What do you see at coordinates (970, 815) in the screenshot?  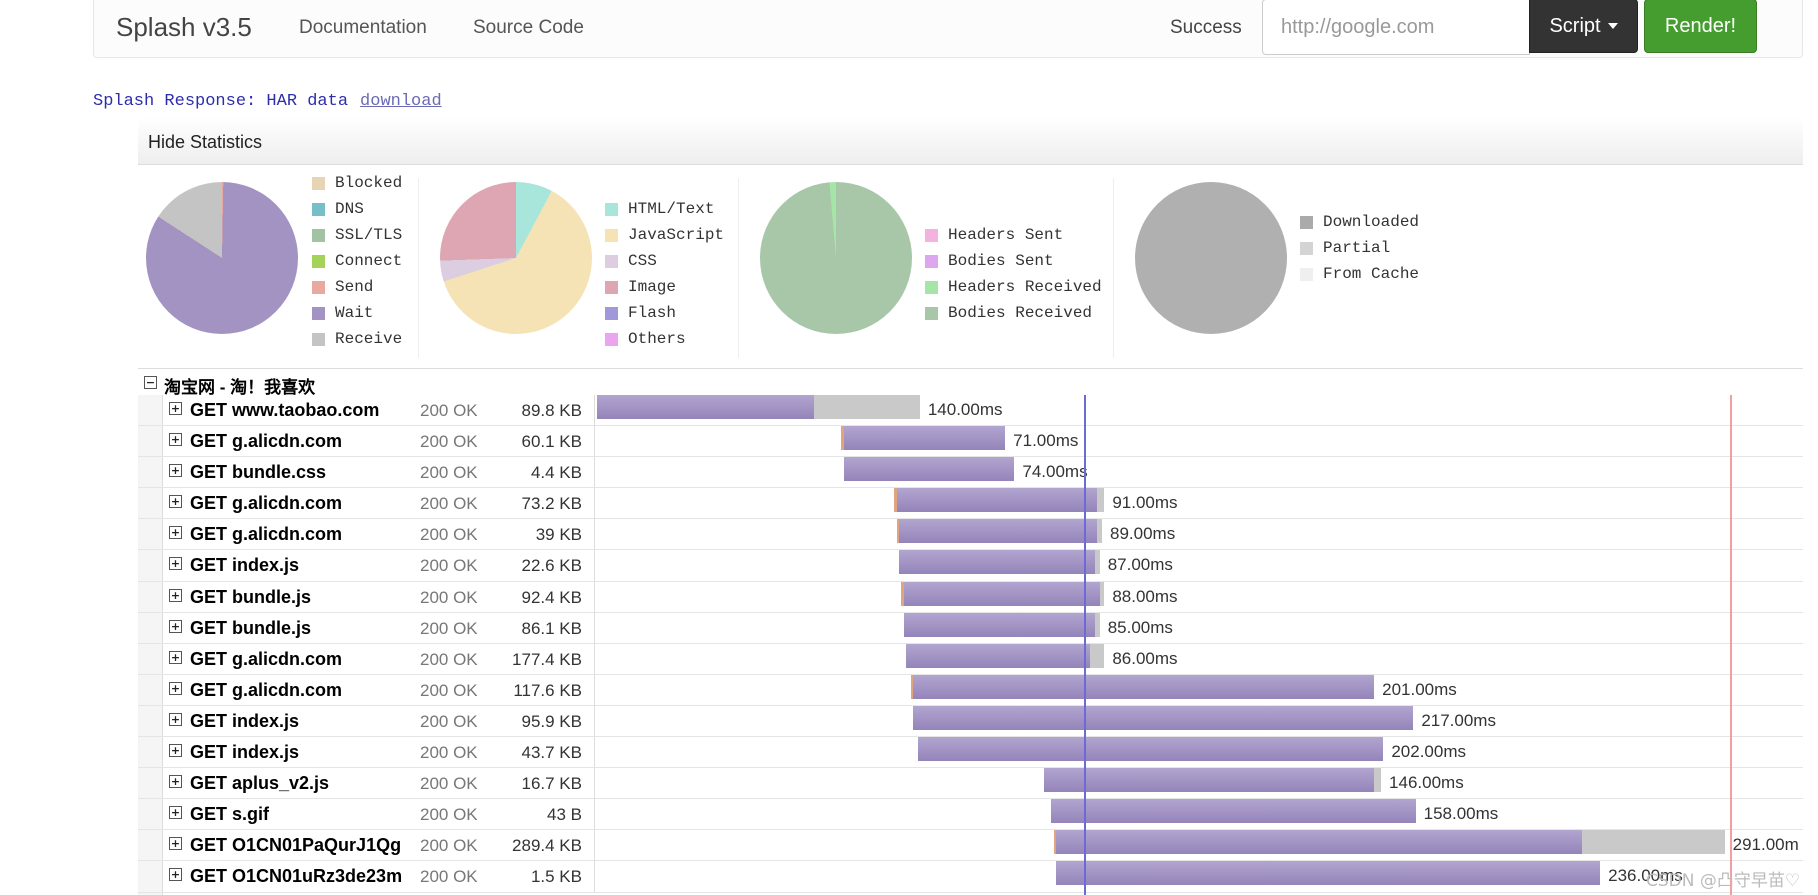 I see `request-row: + GET s.gif 200 OK 43 B 158.00ms` at bounding box center [970, 815].